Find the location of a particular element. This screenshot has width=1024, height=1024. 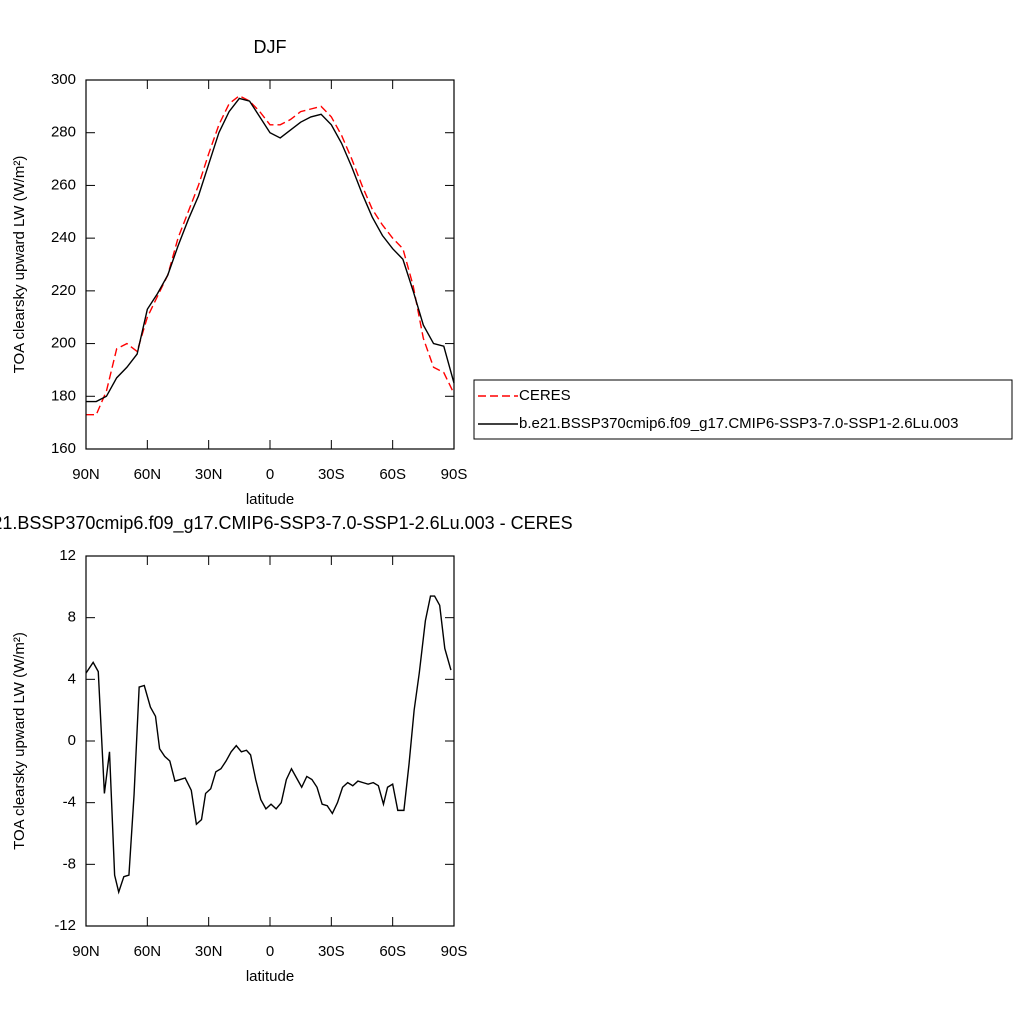

y-tick-label: 280 is located at coordinates (63, 132).